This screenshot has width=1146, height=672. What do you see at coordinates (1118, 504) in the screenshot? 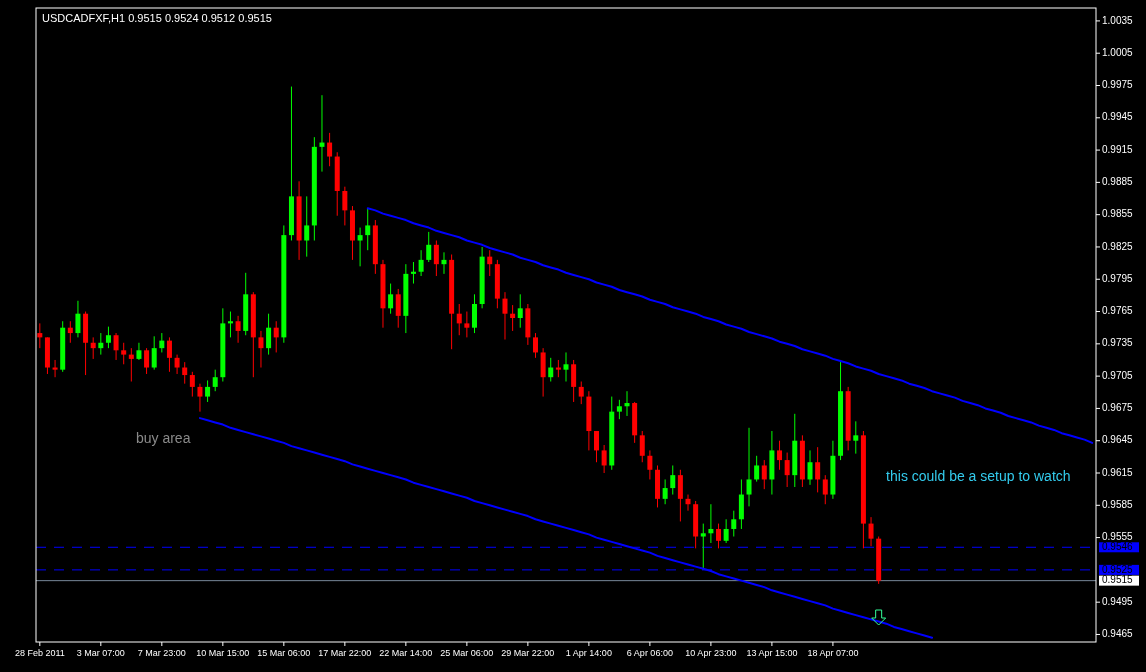
I see `y-tick-label: 0.9585` at bounding box center [1118, 504].